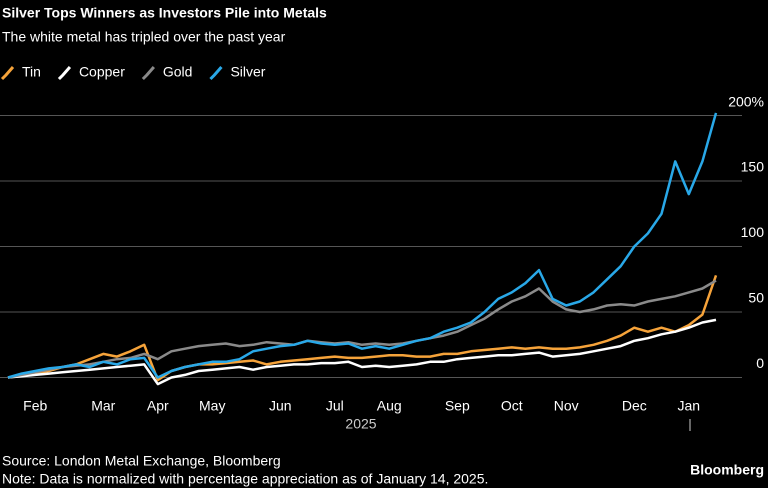 The width and height of the screenshot is (768, 488). Describe the element at coordinates (103, 406) in the screenshot. I see `x-tick-label: Mar` at that location.